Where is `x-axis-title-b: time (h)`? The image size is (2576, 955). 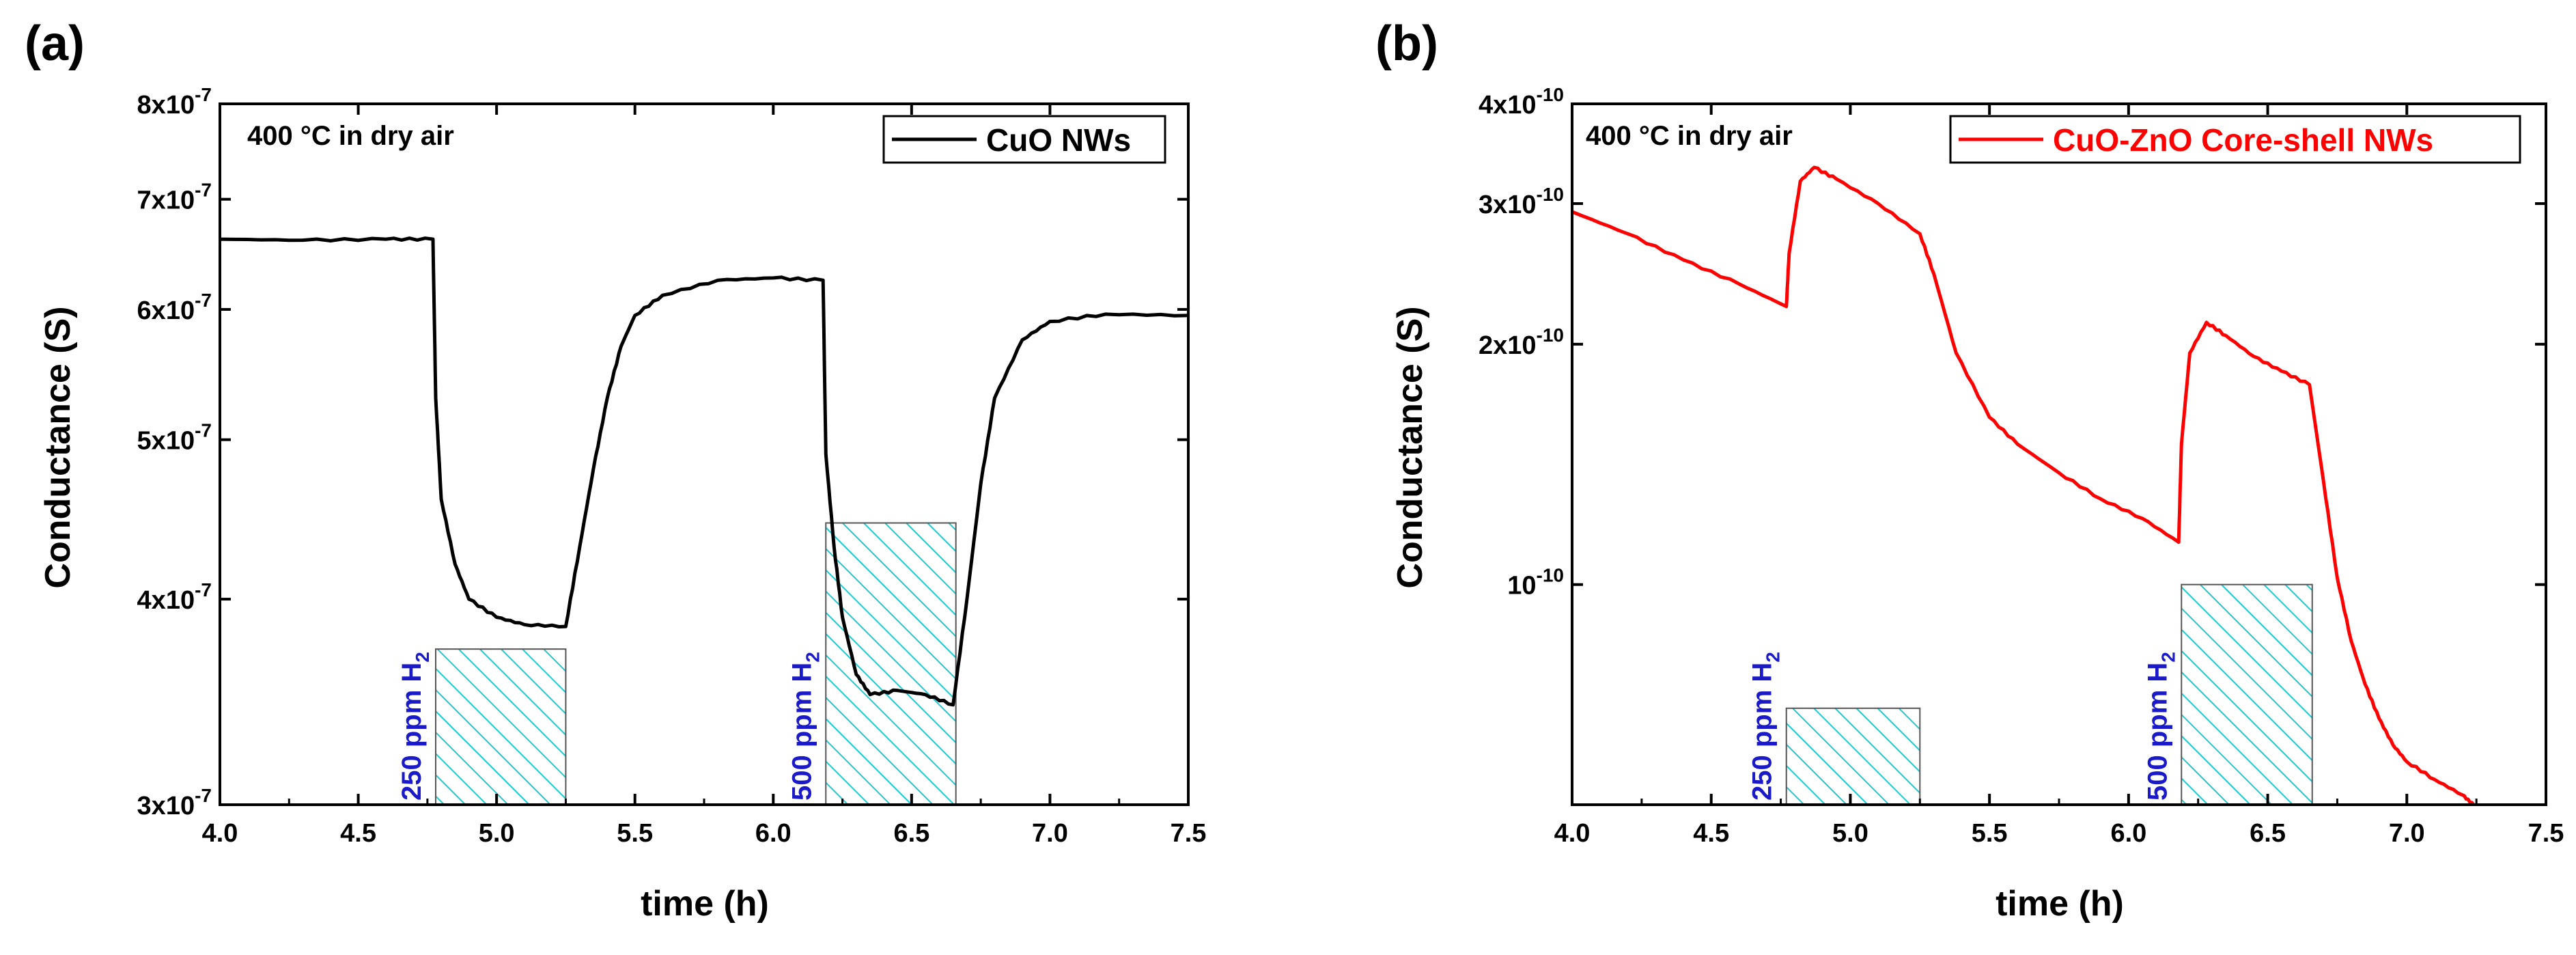 x-axis-title-b: time (h) is located at coordinates (2060, 904).